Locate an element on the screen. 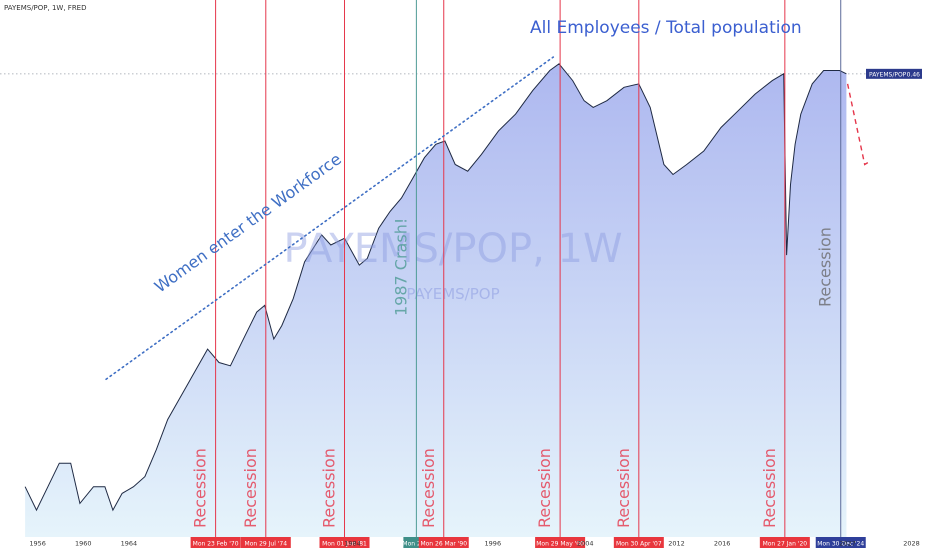 The height and width of the screenshot is (550, 932). x-tick-label-5: 1996 is located at coordinates (493, 544).